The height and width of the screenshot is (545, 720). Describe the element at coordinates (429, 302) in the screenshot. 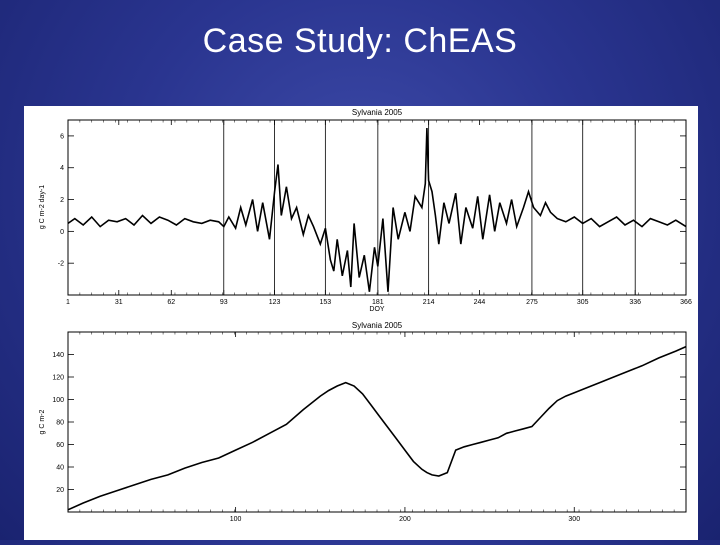

I see `x-tick-label: 214` at that location.